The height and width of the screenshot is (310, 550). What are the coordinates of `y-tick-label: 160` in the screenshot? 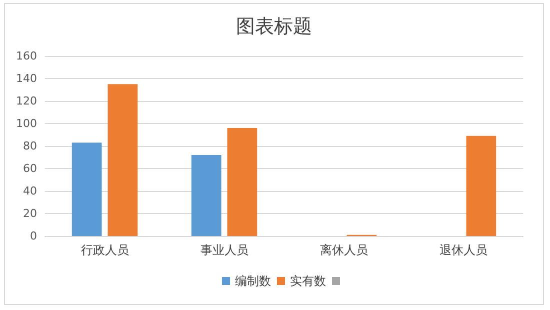 It's located at (26, 56).